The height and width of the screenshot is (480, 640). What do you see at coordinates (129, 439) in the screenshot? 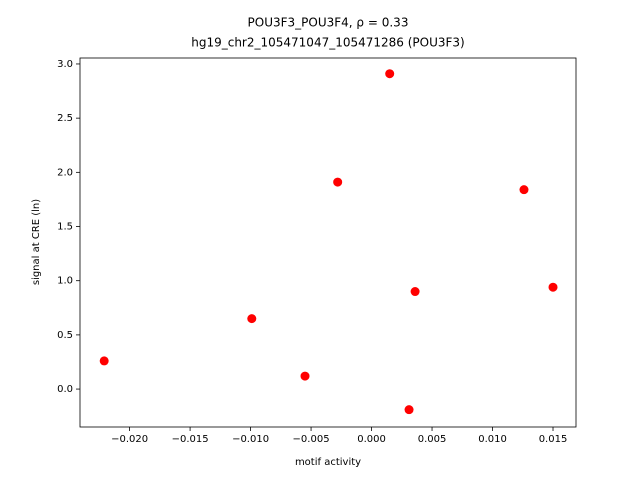
I see `x-tick-label: −0.020` at bounding box center [129, 439].